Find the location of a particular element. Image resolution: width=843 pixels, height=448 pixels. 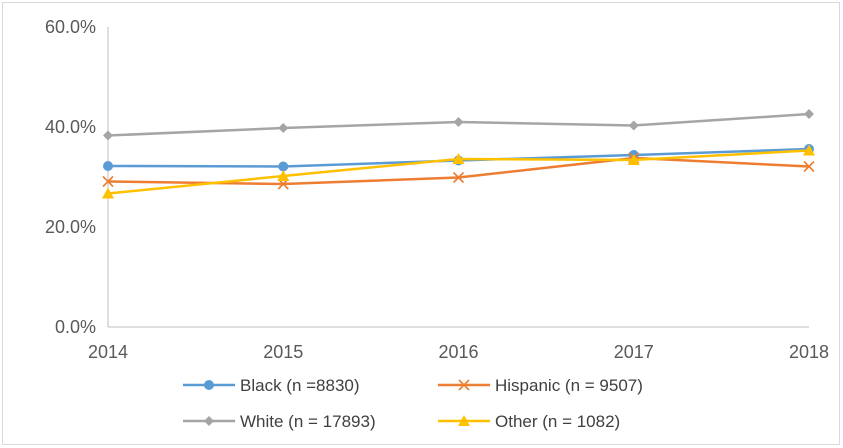

legend-item: Black (n =8830) is located at coordinates (271, 385).